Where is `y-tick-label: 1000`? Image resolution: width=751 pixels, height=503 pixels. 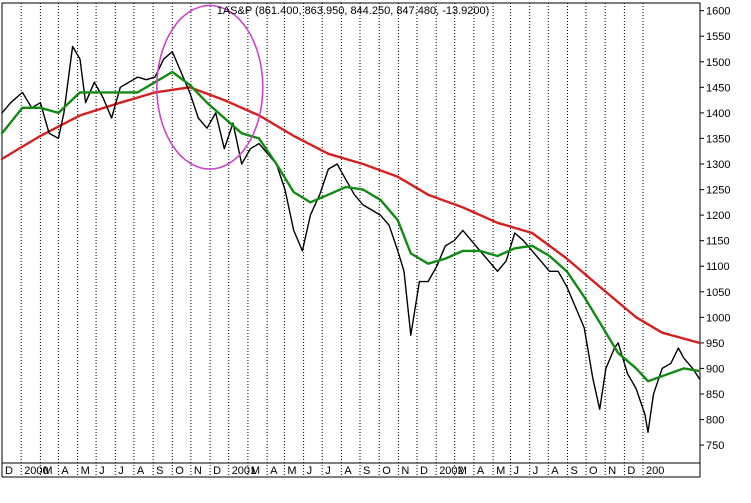
y-tick-label: 1000 is located at coordinates (718, 318).